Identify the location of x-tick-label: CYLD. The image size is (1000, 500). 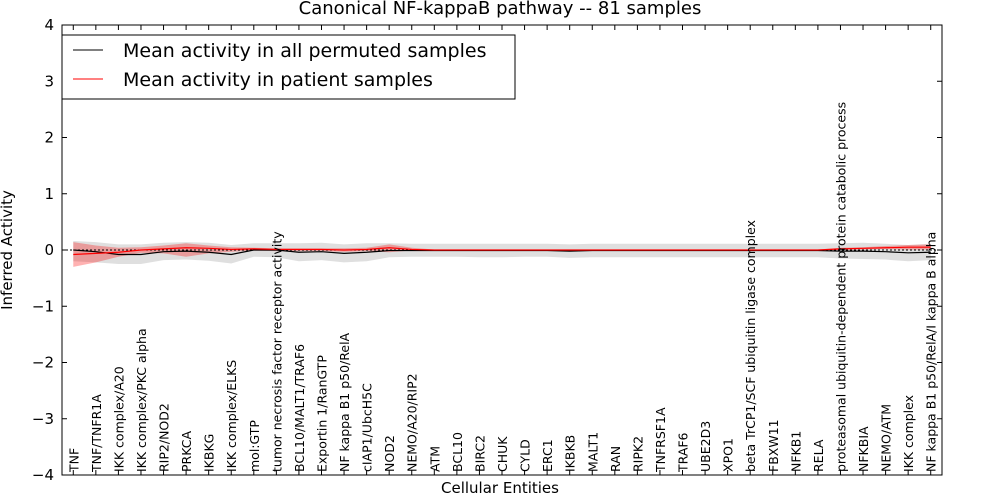
(525, 455).